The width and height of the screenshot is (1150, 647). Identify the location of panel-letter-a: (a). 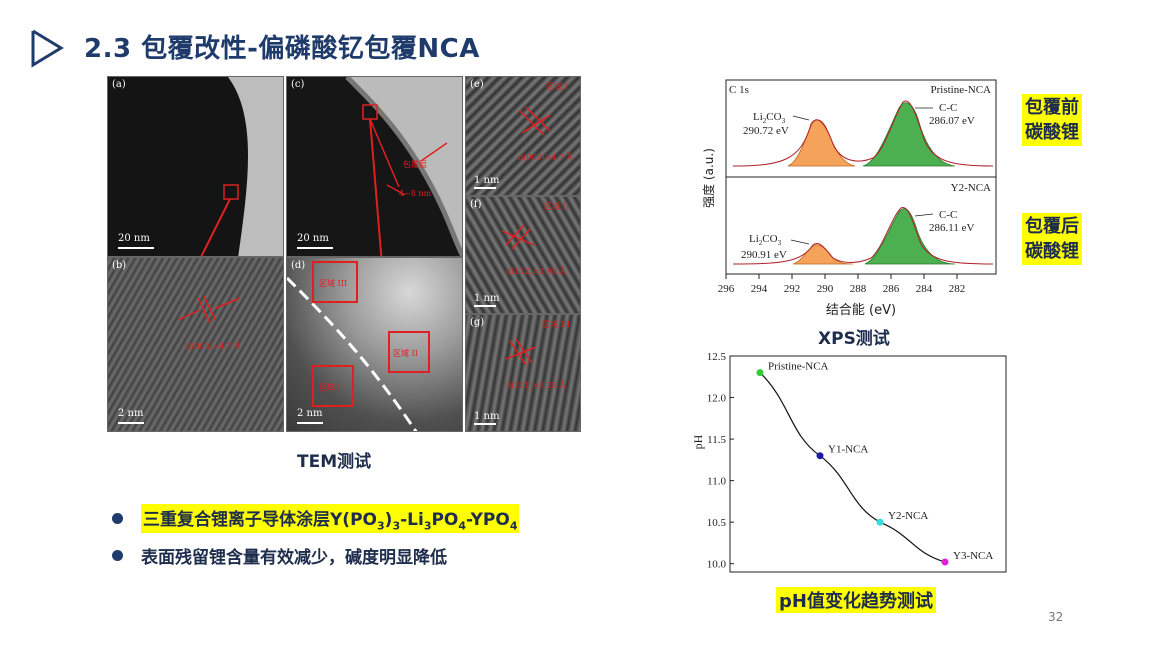
(119, 84).